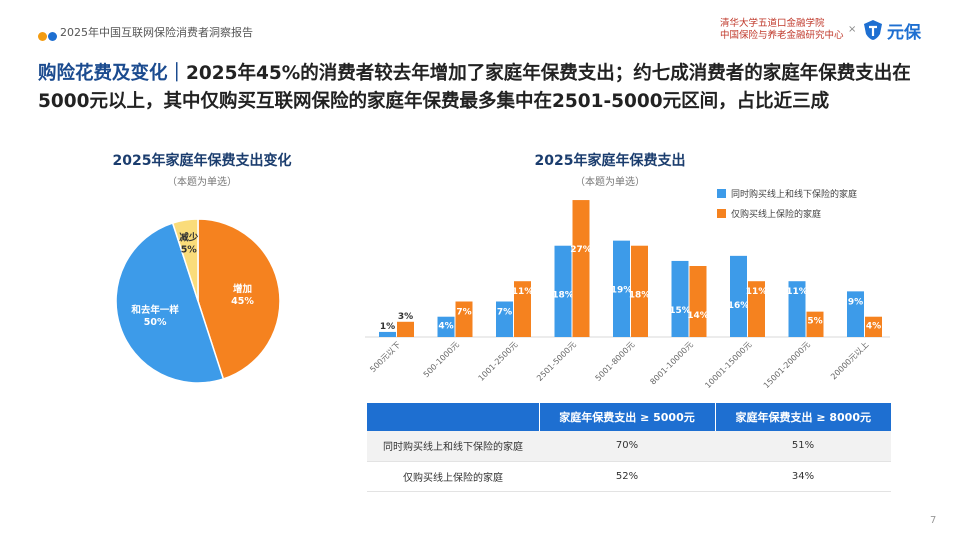 This screenshot has height=539, width=960. I want to click on bar-data-label: 15%, so click(680, 311).